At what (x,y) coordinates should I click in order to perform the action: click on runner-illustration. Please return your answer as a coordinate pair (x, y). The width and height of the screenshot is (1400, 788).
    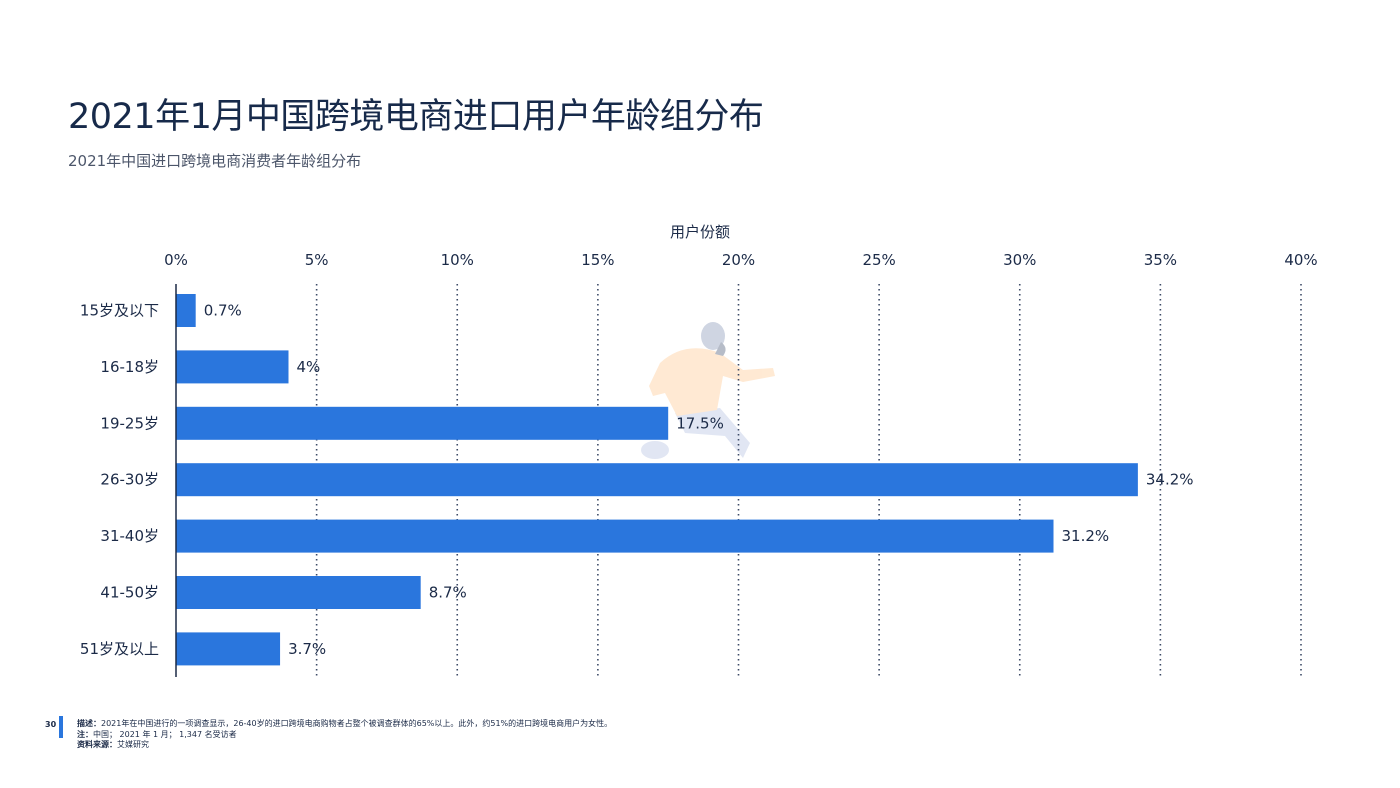
    Looking at the image, I should click on (708, 390).